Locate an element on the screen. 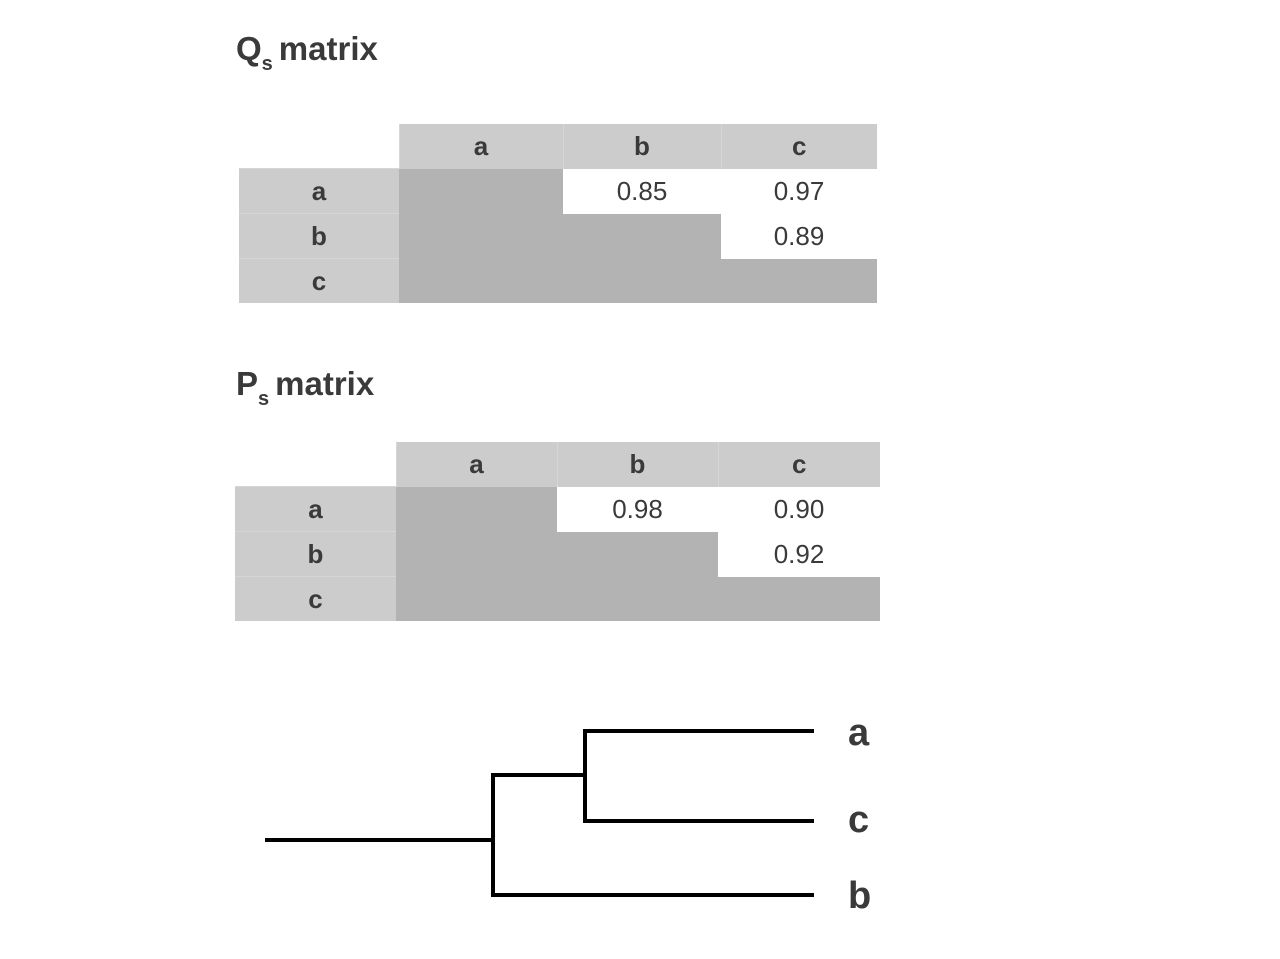 The image size is (1280, 959). qs-cell-a-a is located at coordinates (481, 191).